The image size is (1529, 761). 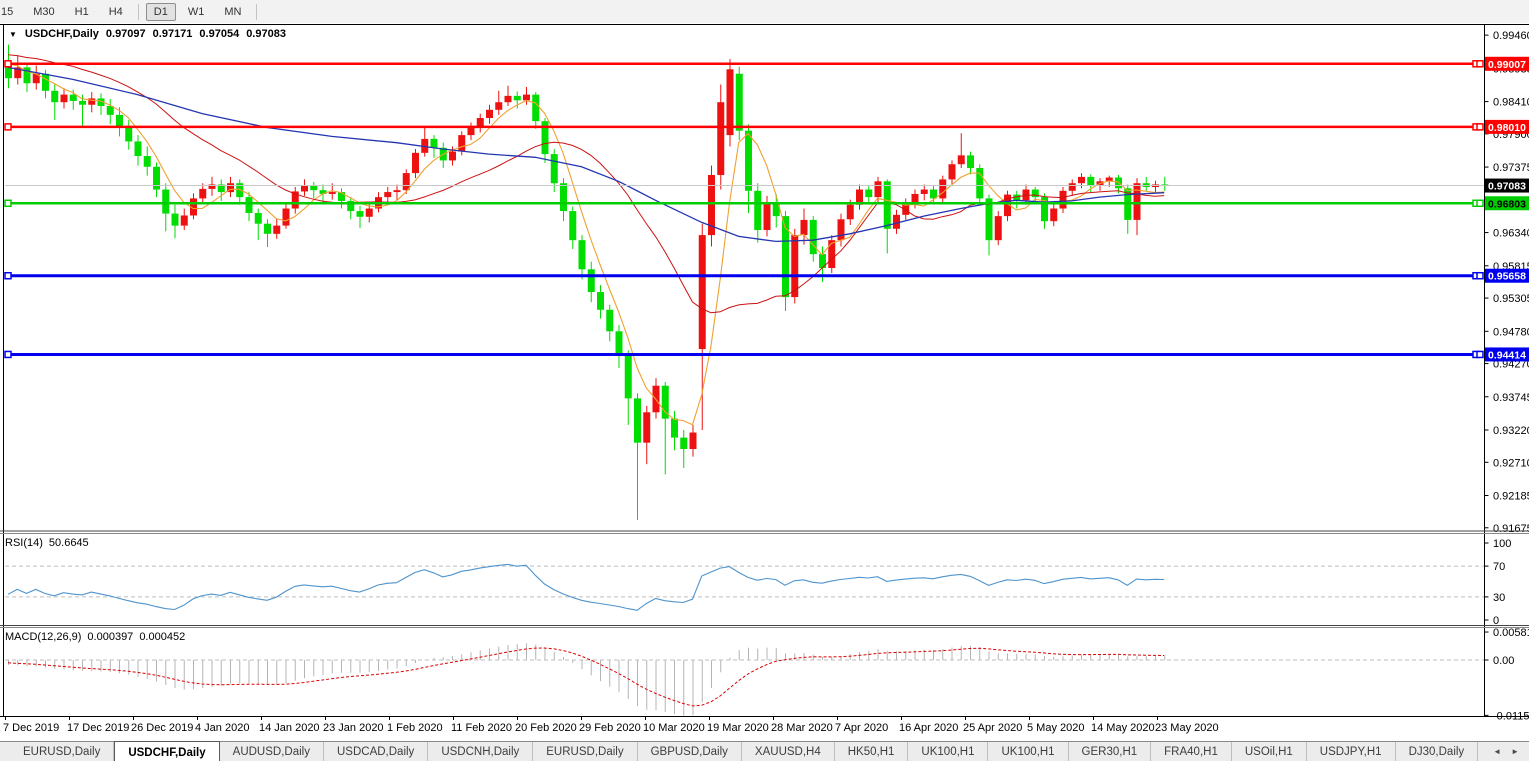 I want to click on chart-tab-usdchf-daily-1: USDCHF,Daily, so click(x=167, y=751).